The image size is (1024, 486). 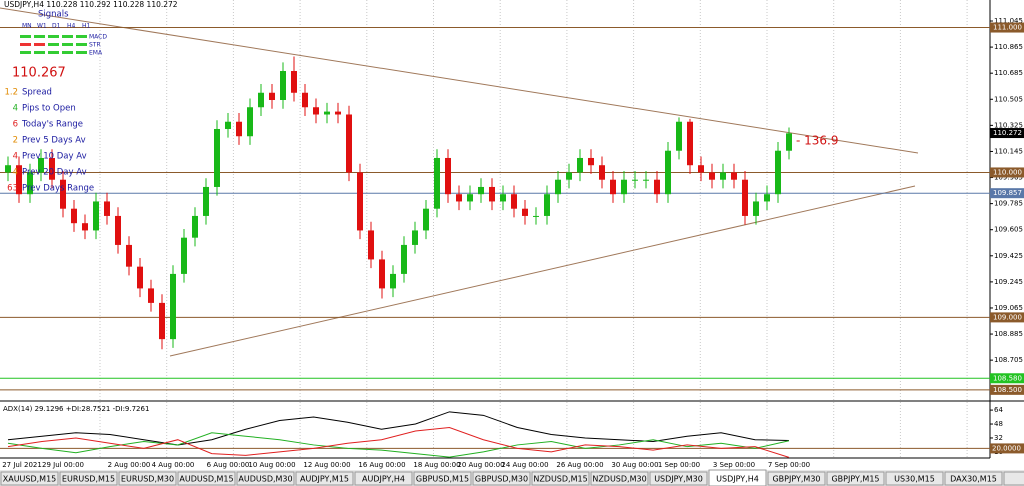 I want to click on level-label: 109.000, so click(x=1007, y=317).